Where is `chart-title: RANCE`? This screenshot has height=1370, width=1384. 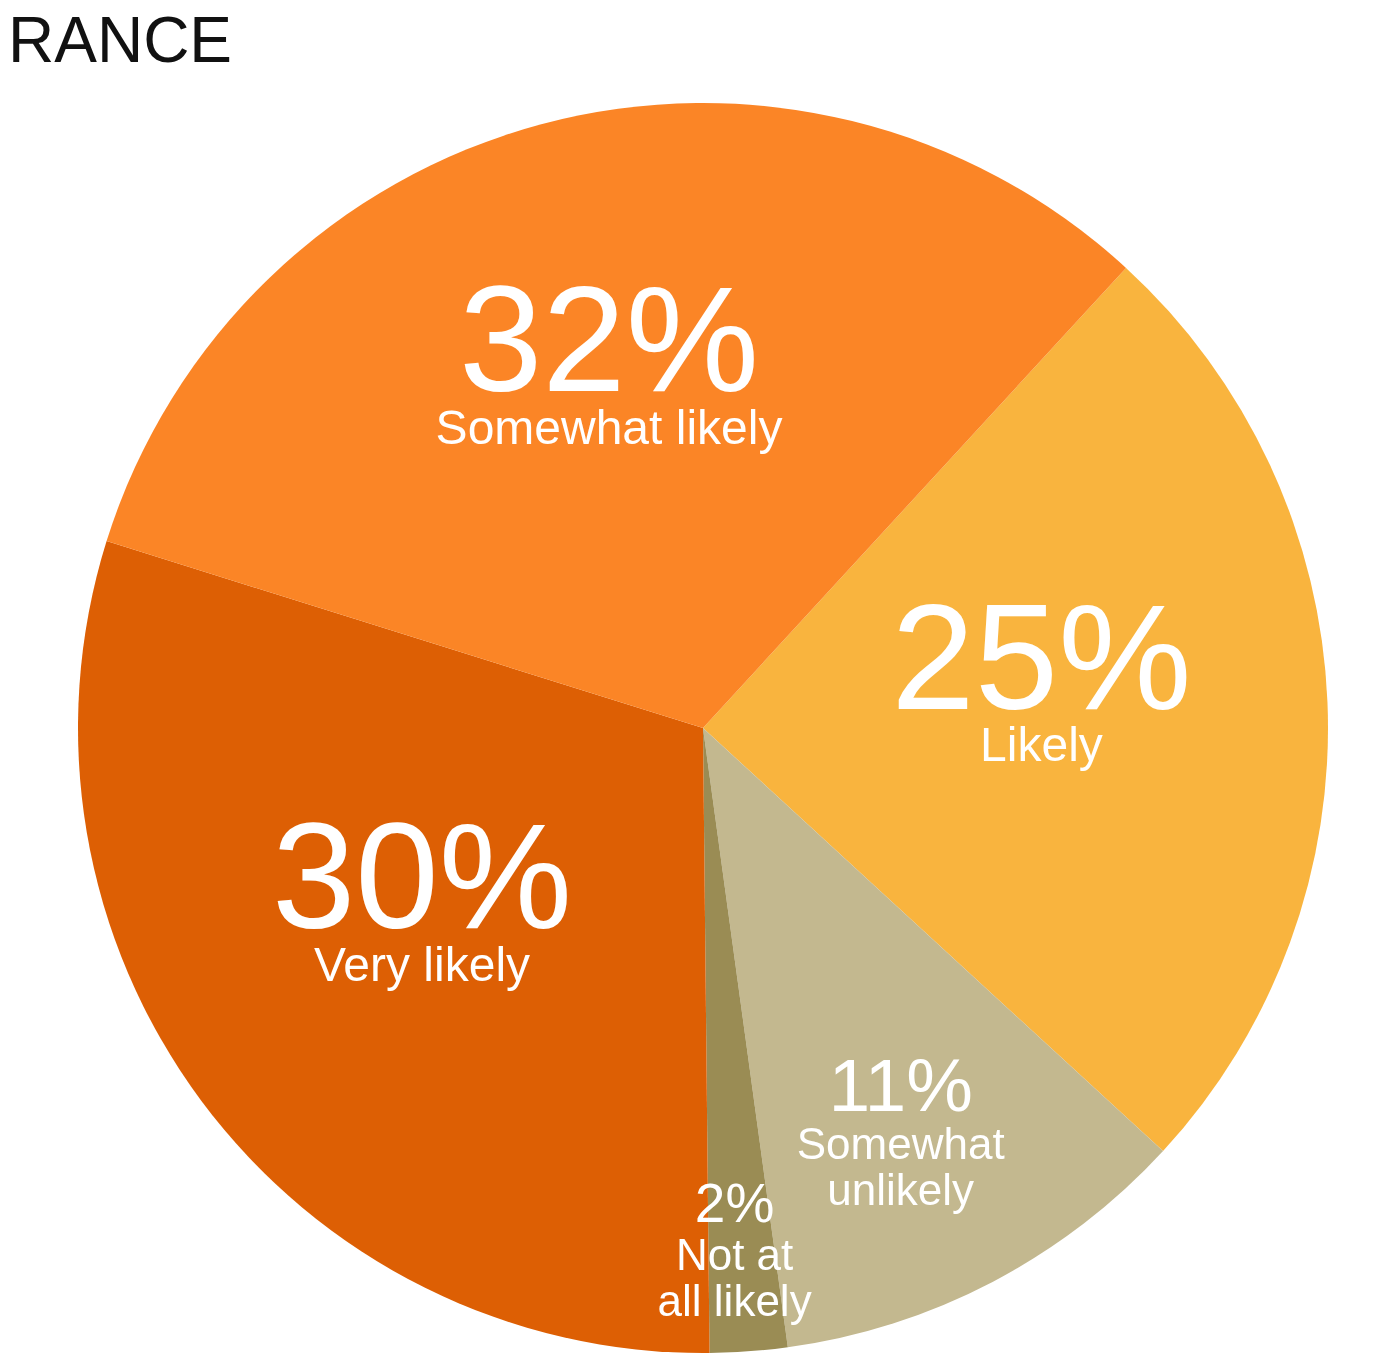
chart-title: RANCE is located at coordinates (120, 40).